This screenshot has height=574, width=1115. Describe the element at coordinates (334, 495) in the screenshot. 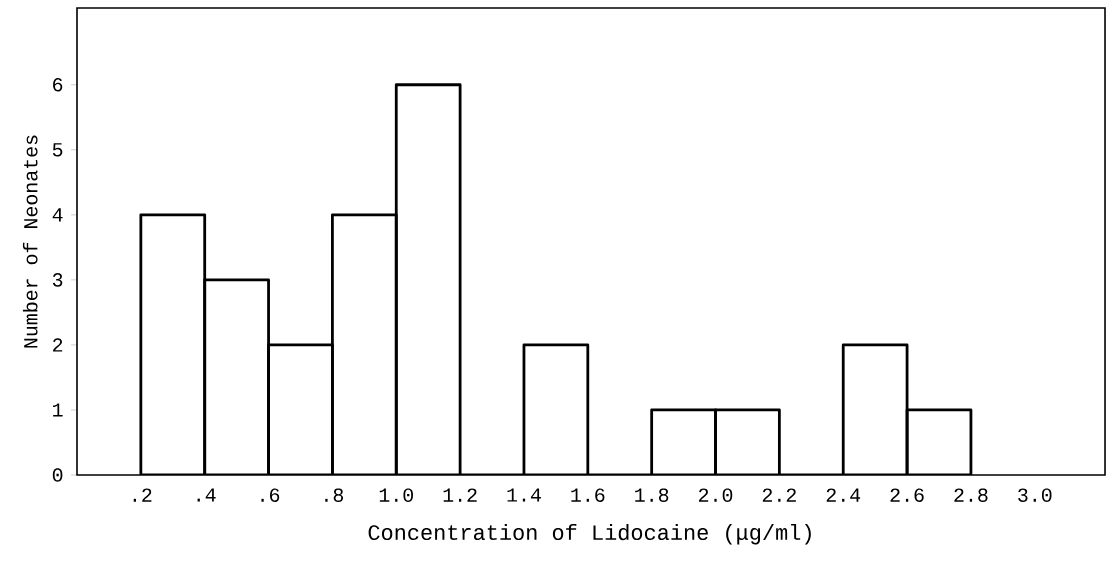

I see `x-tick-label: .8` at that location.